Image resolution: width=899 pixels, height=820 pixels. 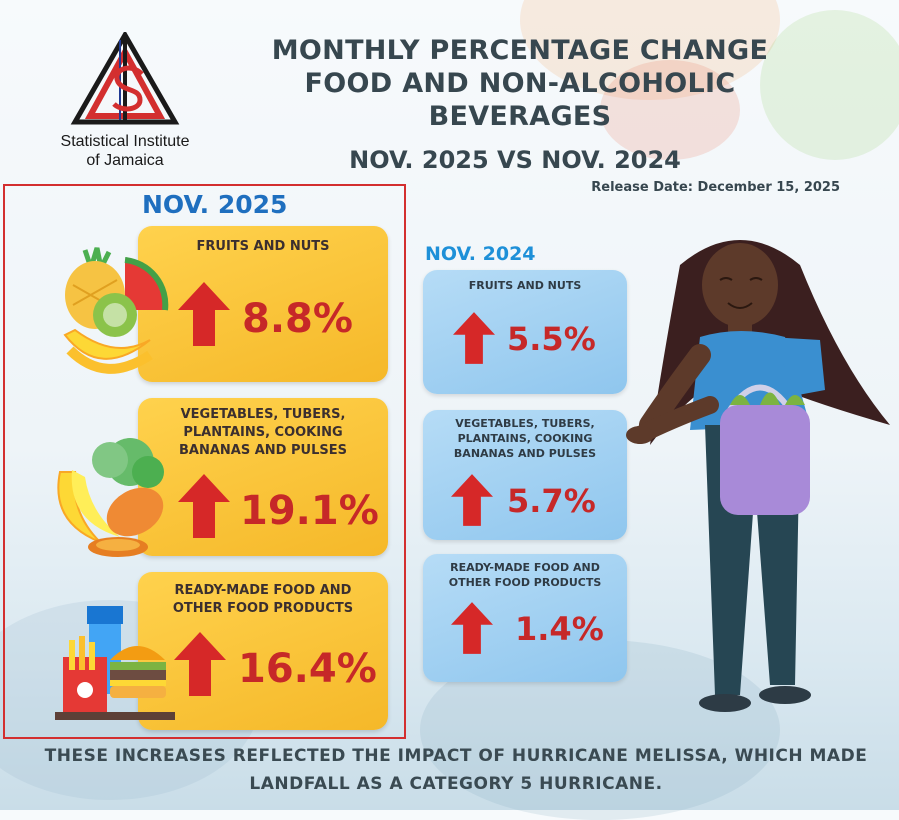 I want to click on release-date: Release Date: December 15, 2025, so click(x=715, y=187).